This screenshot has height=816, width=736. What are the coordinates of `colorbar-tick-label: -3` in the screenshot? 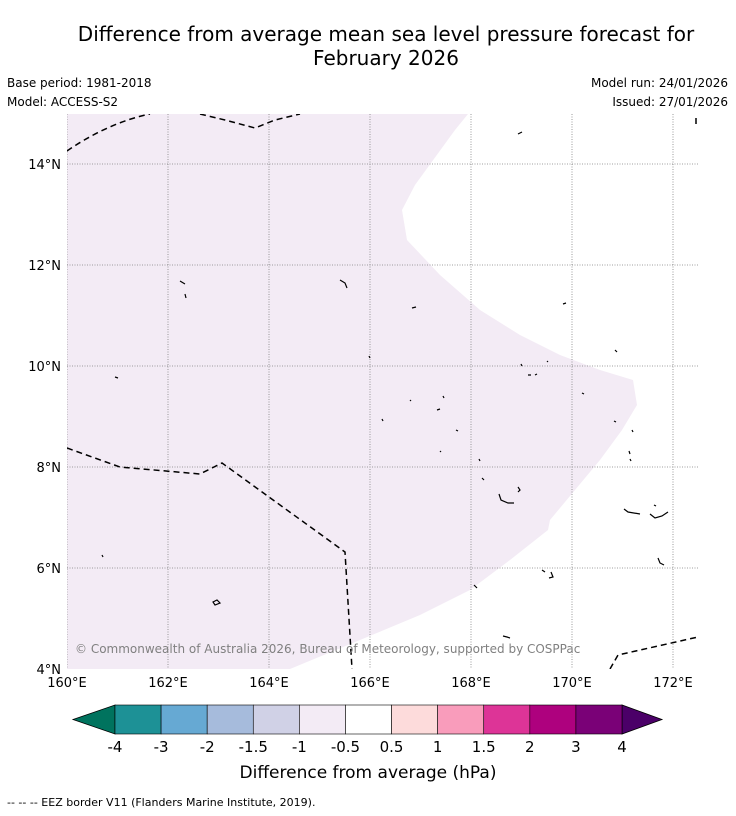 It's located at (161, 747).